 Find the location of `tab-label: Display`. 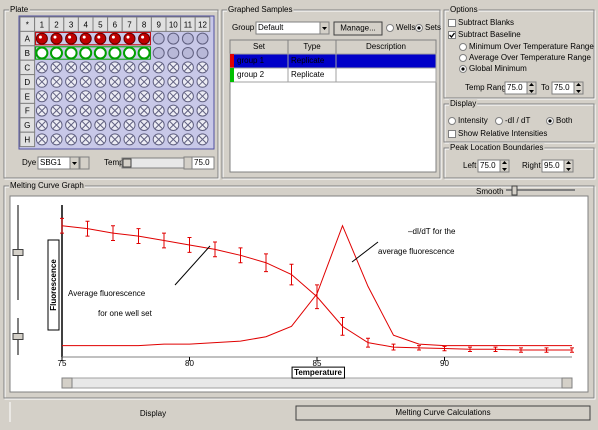

tab-label: Display is located at coordinates (153, 413).